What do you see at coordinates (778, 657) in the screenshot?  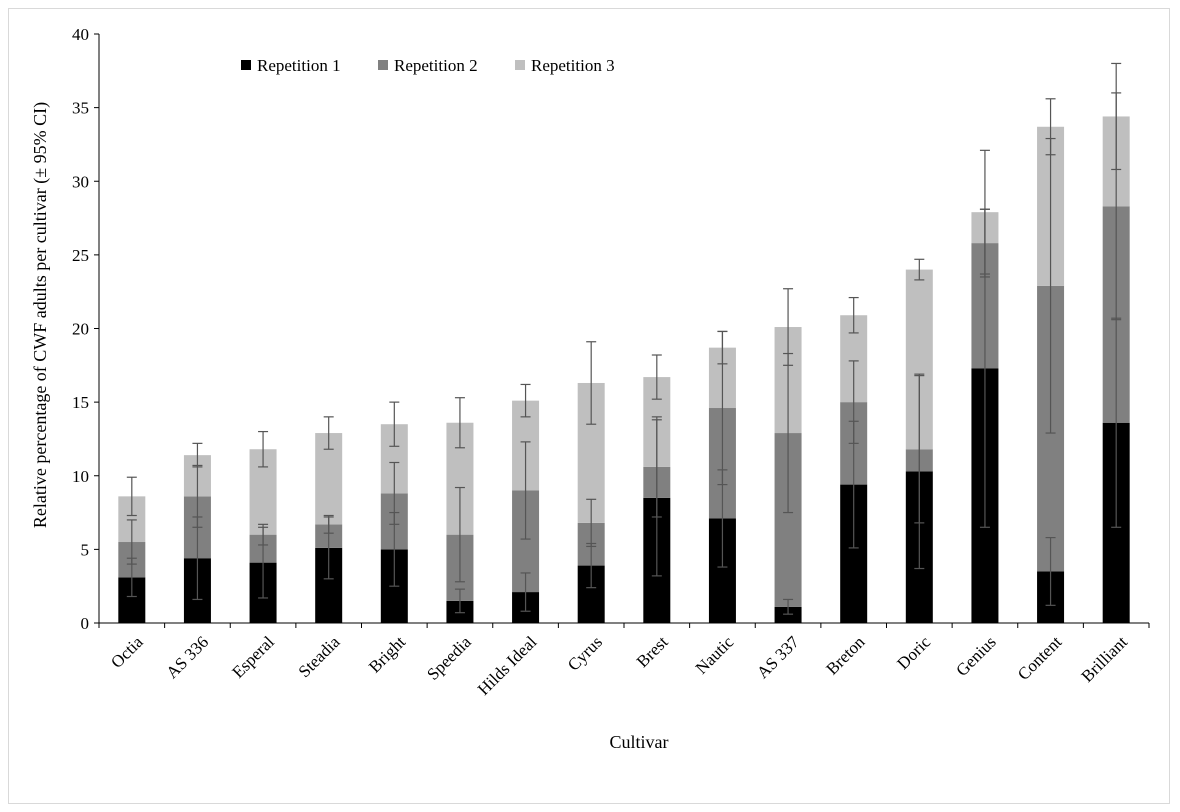 I see `category-label: AS 337` at bounding box center [778, 657].